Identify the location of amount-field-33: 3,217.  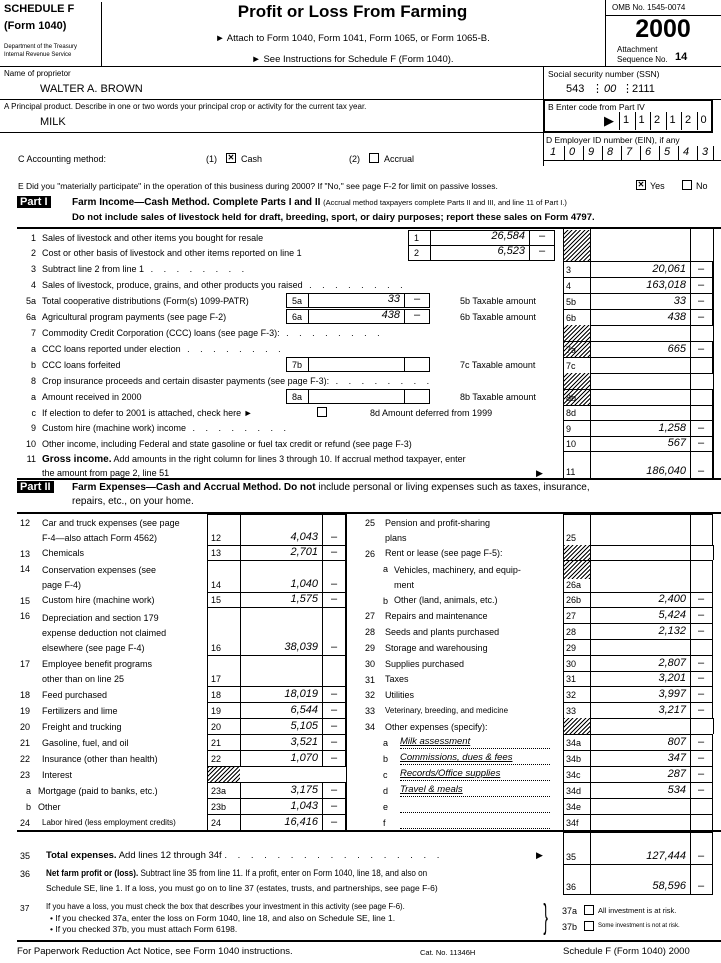
(672, 710).